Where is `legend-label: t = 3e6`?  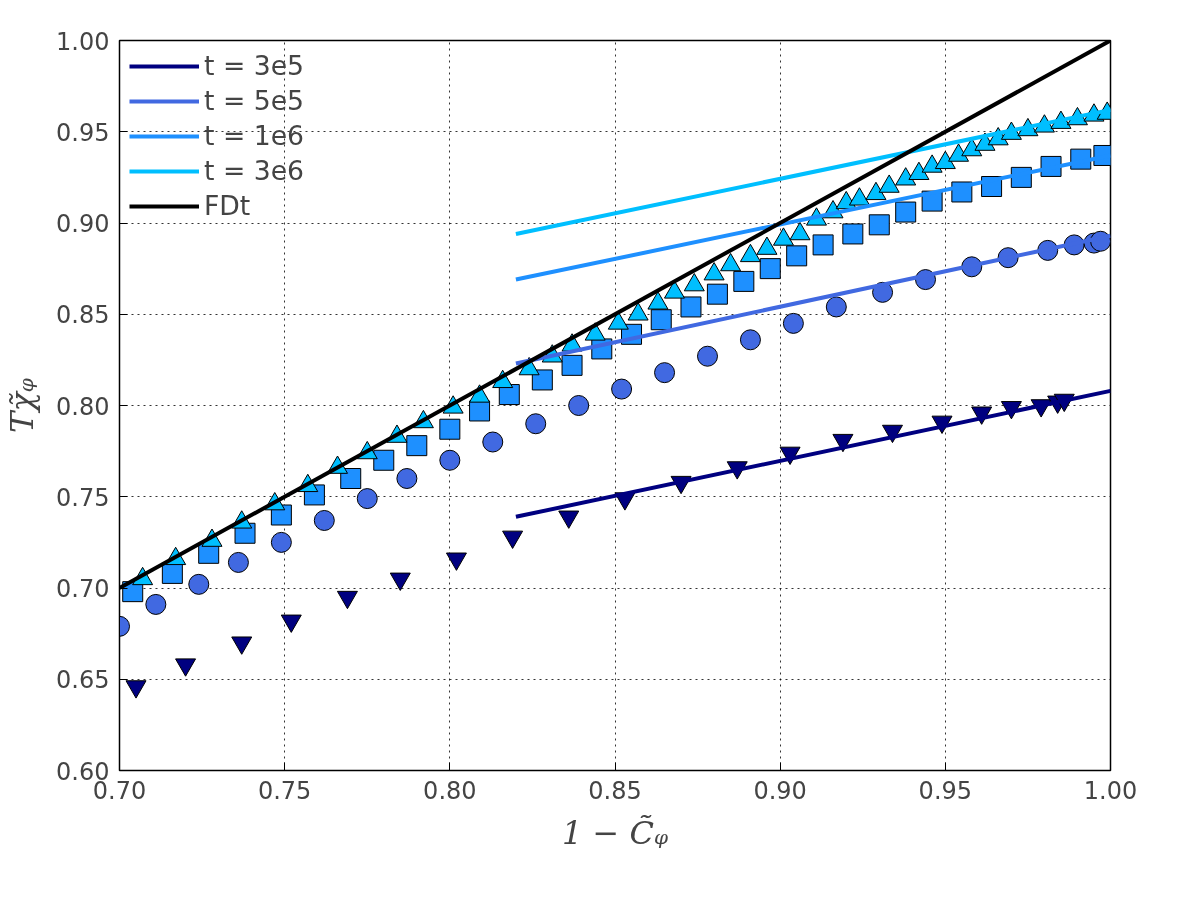 legend-label: t = 3e6 is located at coordinates (254, 170).